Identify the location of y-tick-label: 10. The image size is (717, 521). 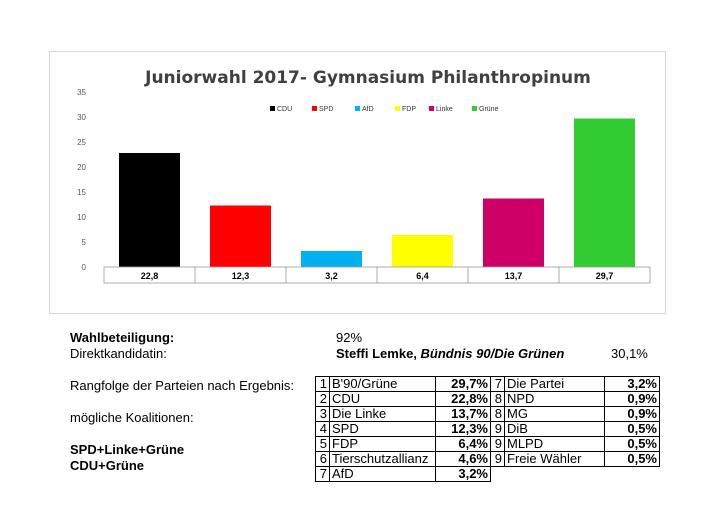
(81, 217).